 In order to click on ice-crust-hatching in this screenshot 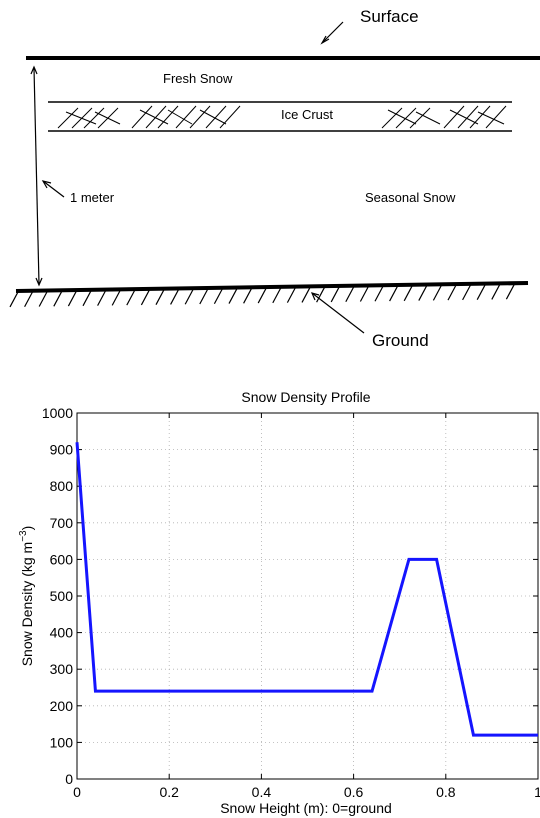, I will do `click(282, 117)`.